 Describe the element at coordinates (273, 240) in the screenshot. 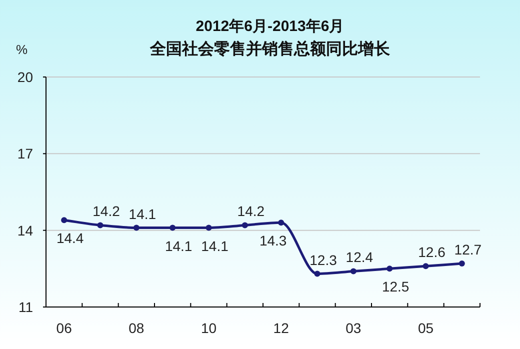

I see `data-label: 14.3` at that location.